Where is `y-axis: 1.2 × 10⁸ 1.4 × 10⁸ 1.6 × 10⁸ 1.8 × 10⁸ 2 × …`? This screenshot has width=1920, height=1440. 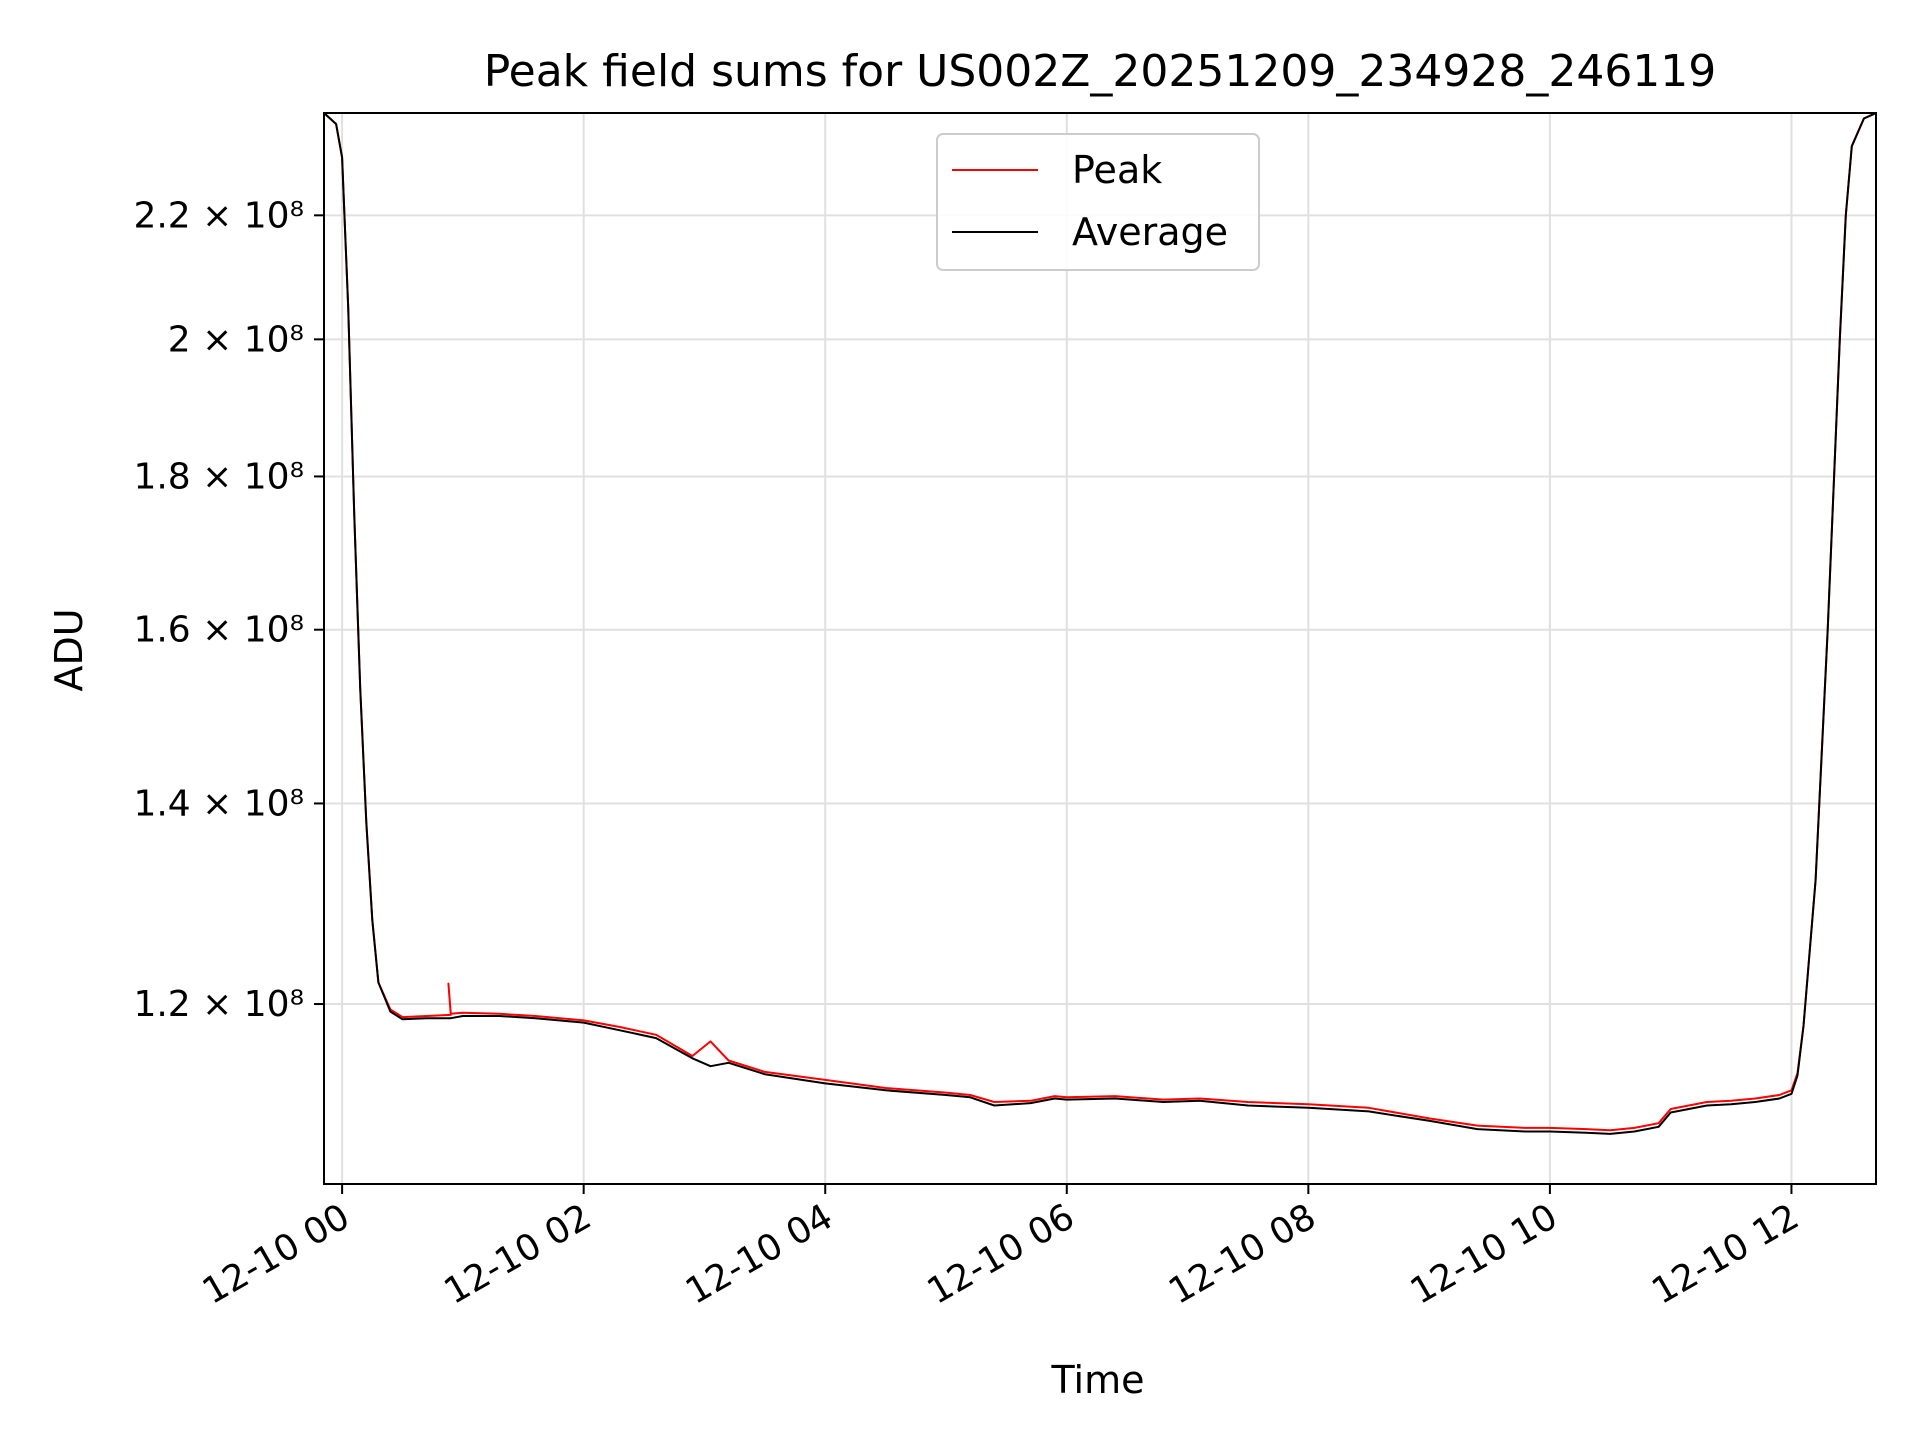
y-axis: 1.2 × 10⁸ 1.4 × 10⁸ 1.6 × 10⁸ 1.8 × 10⁸ 2 × … is located at coordinates (228, 610).